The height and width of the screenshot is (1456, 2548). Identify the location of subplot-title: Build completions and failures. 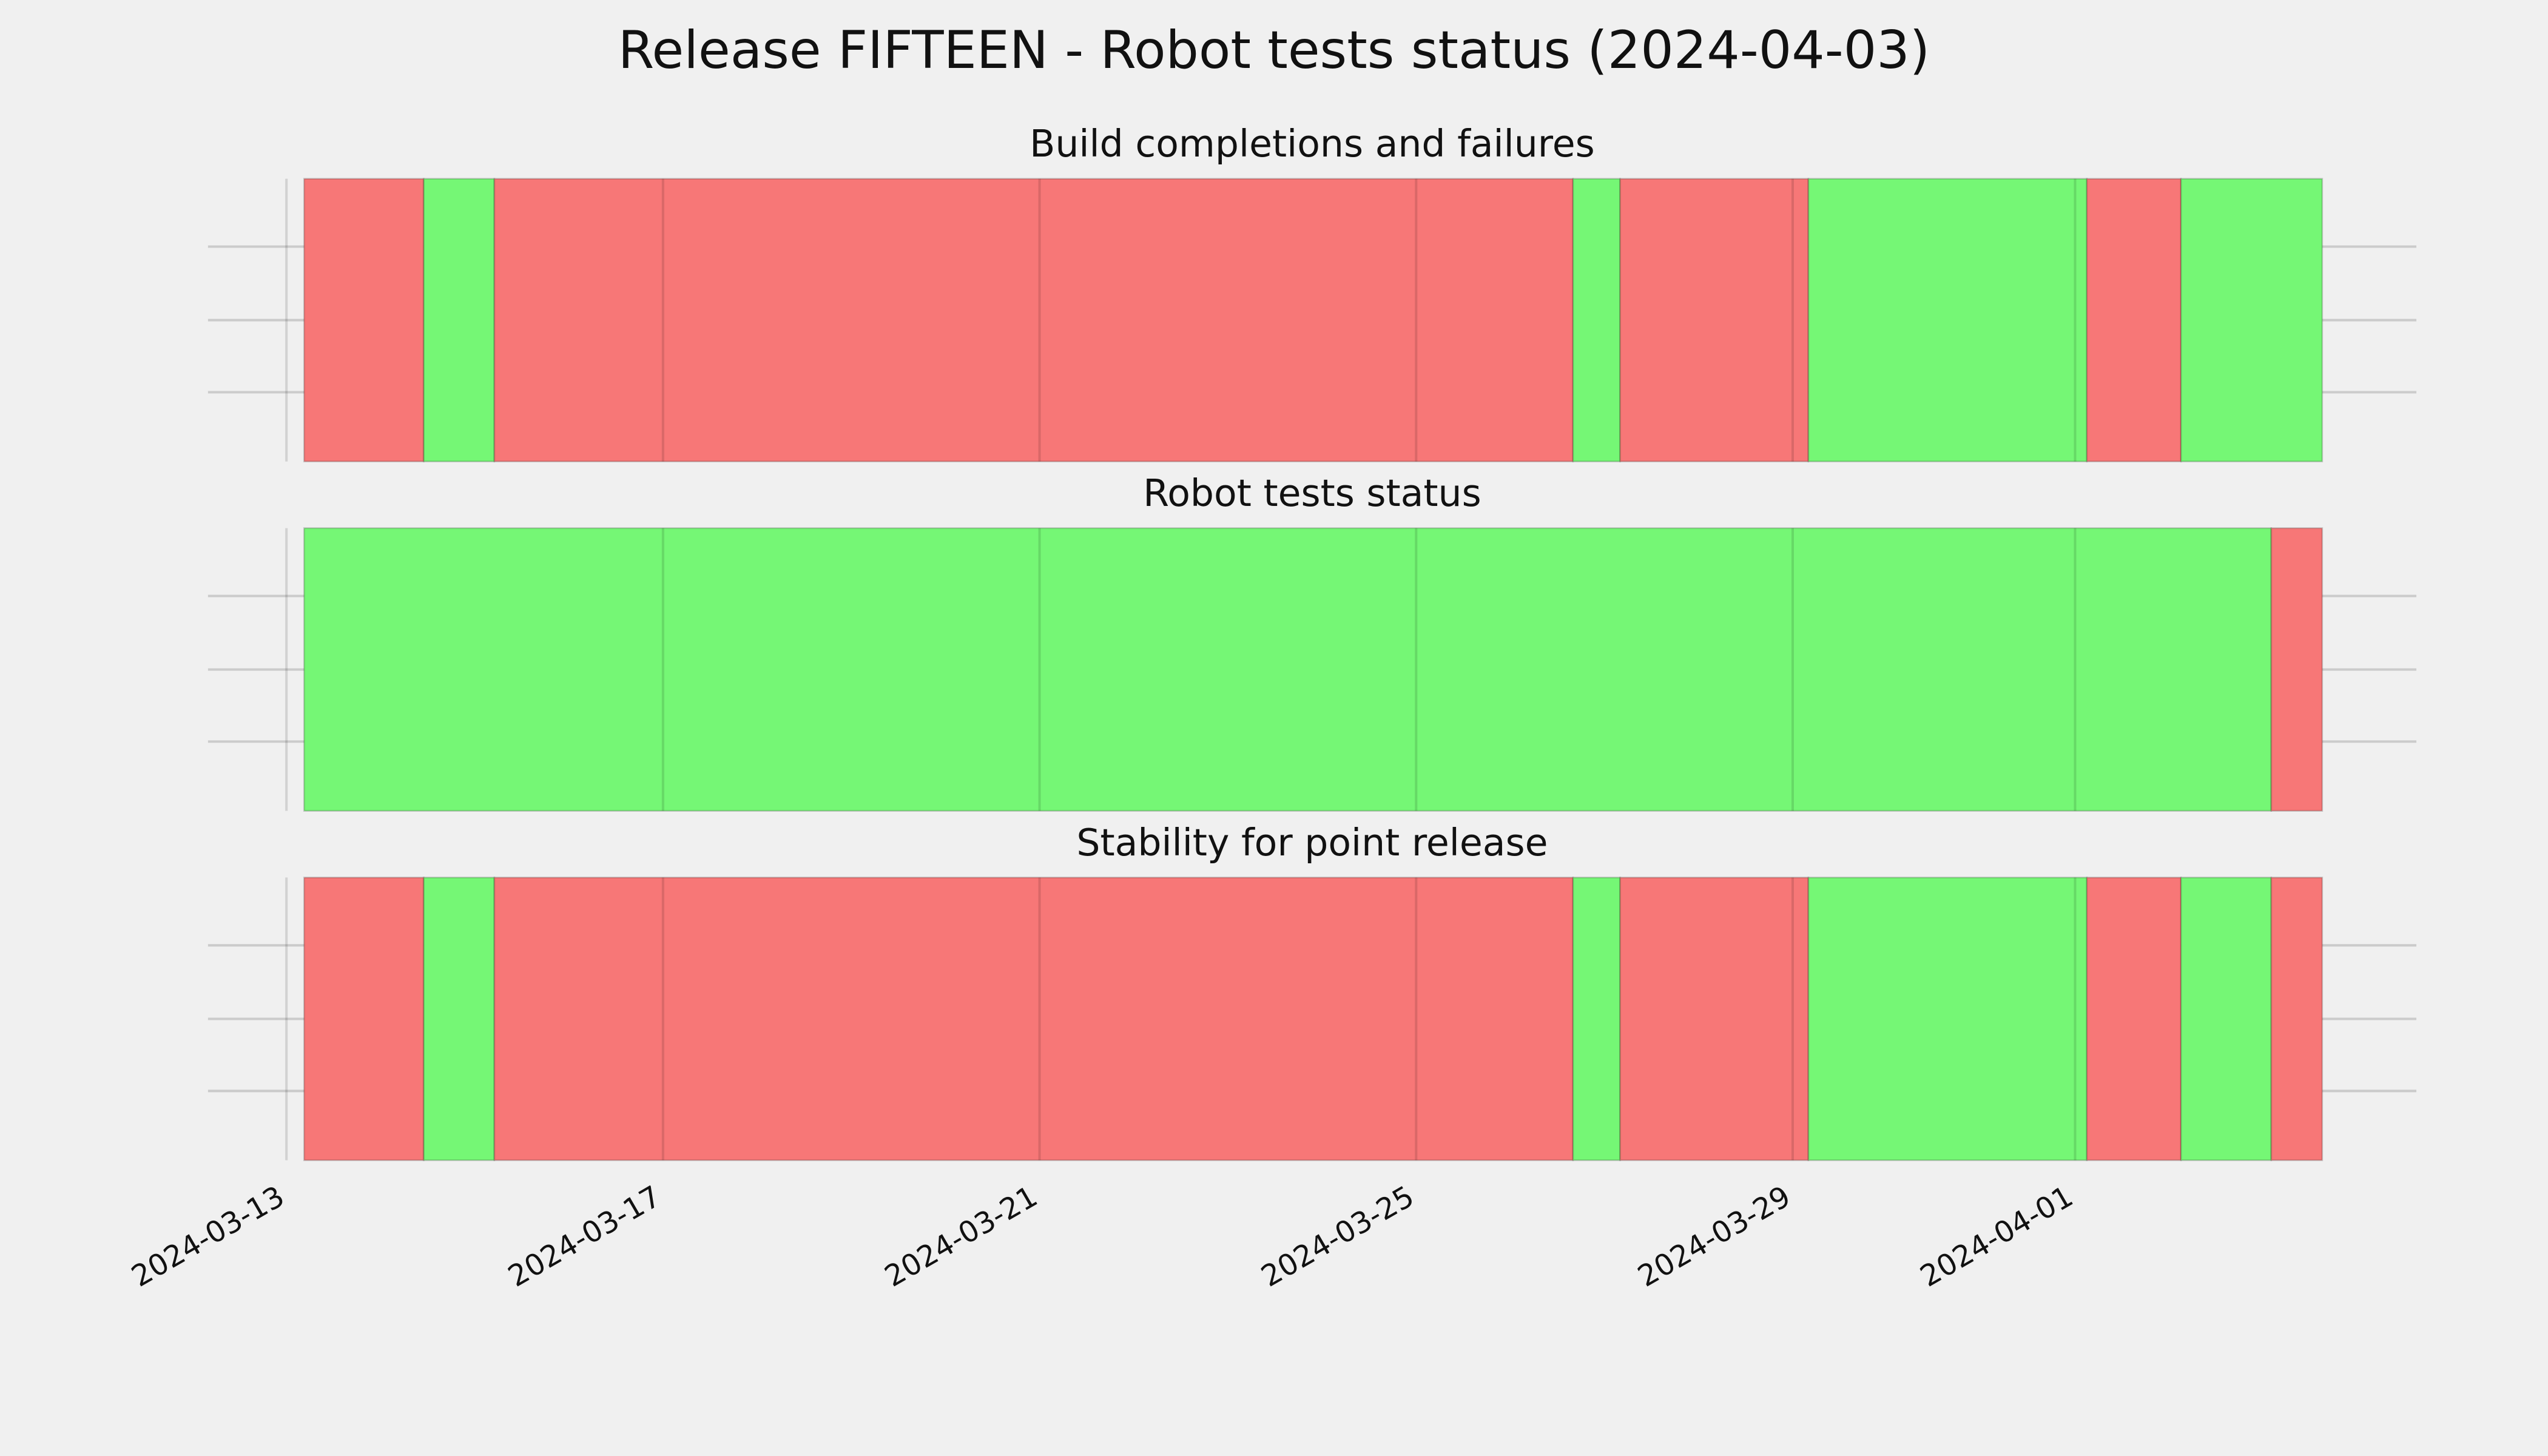
(1312, 144).